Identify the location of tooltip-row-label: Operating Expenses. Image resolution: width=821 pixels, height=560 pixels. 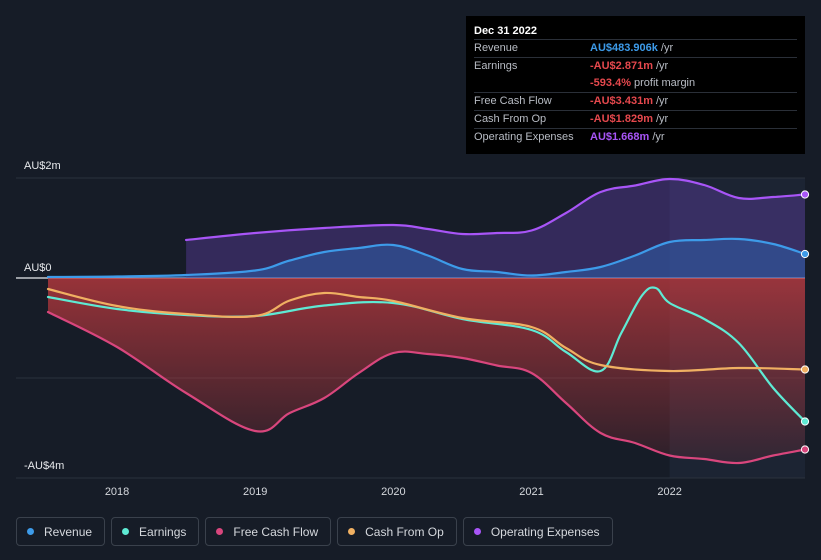
(524, 137).